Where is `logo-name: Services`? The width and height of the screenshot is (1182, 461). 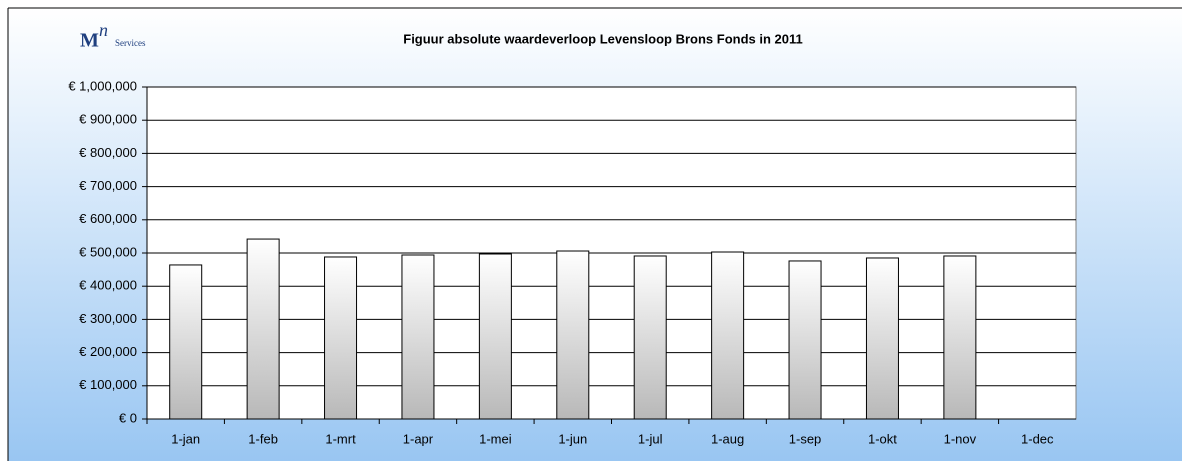 logo-name: Services is located at coordinates (130, 43).